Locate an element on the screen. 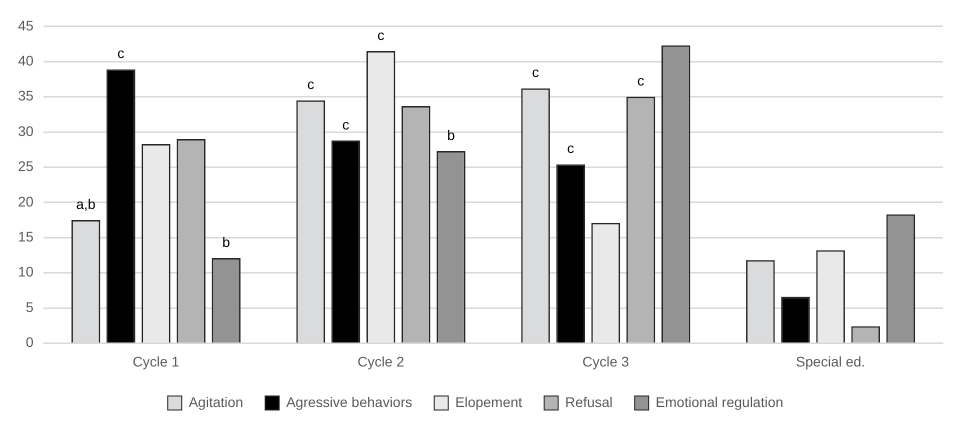  x-tick-label: Cycle 2 is located at coordinates (381, 361).